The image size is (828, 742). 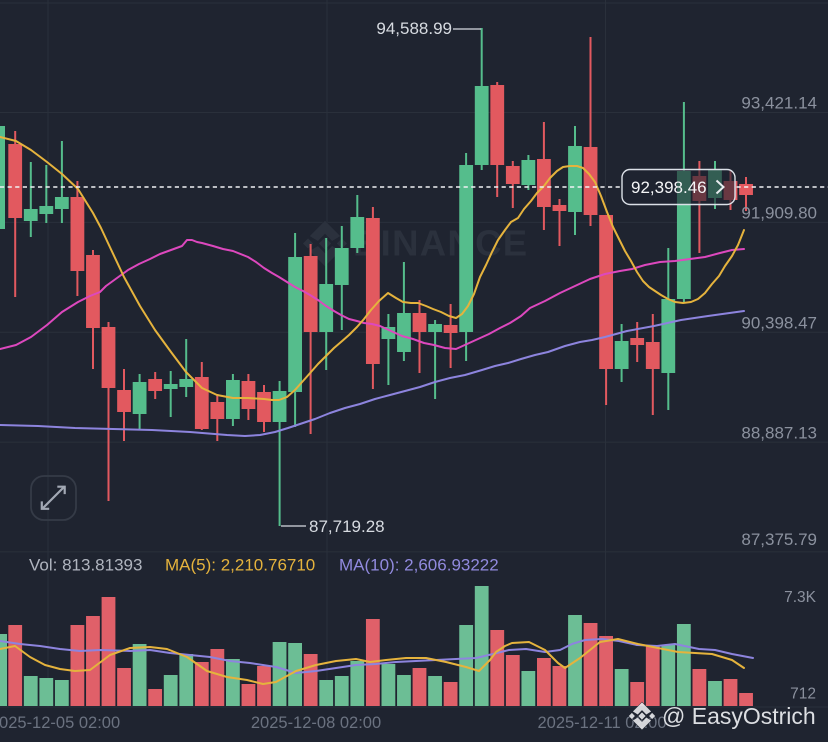 I want to click on svg-text: 90,398.47, so click(x=779, y=323).